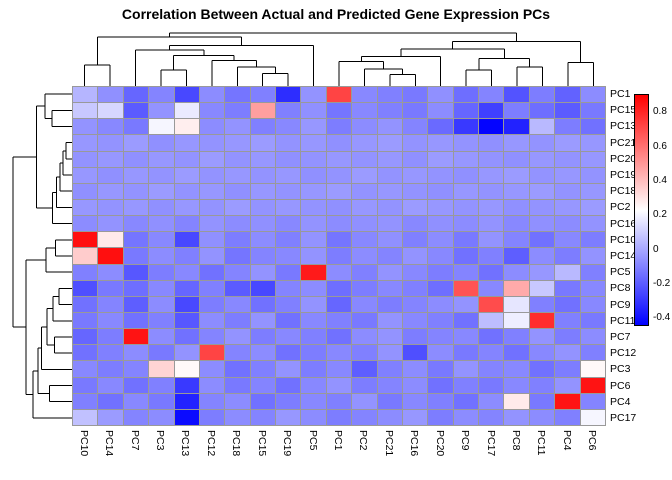 The height and width of the screenshot is (480, 672). I want to click on column-label: PC18, so click(236, 443).